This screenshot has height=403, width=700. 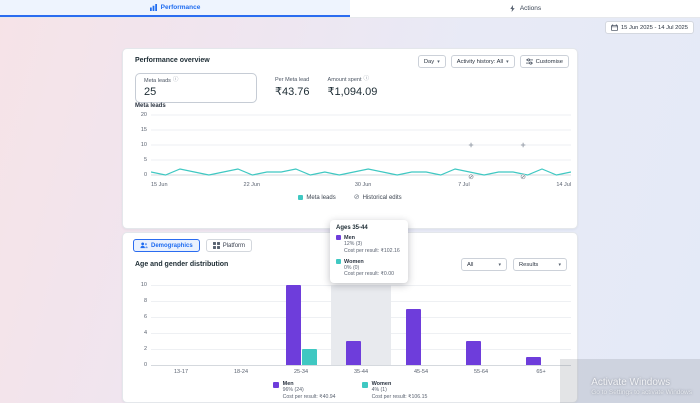 I want to click on legend-historical-edits-label: Historical edits, so click(x=382, y=197).